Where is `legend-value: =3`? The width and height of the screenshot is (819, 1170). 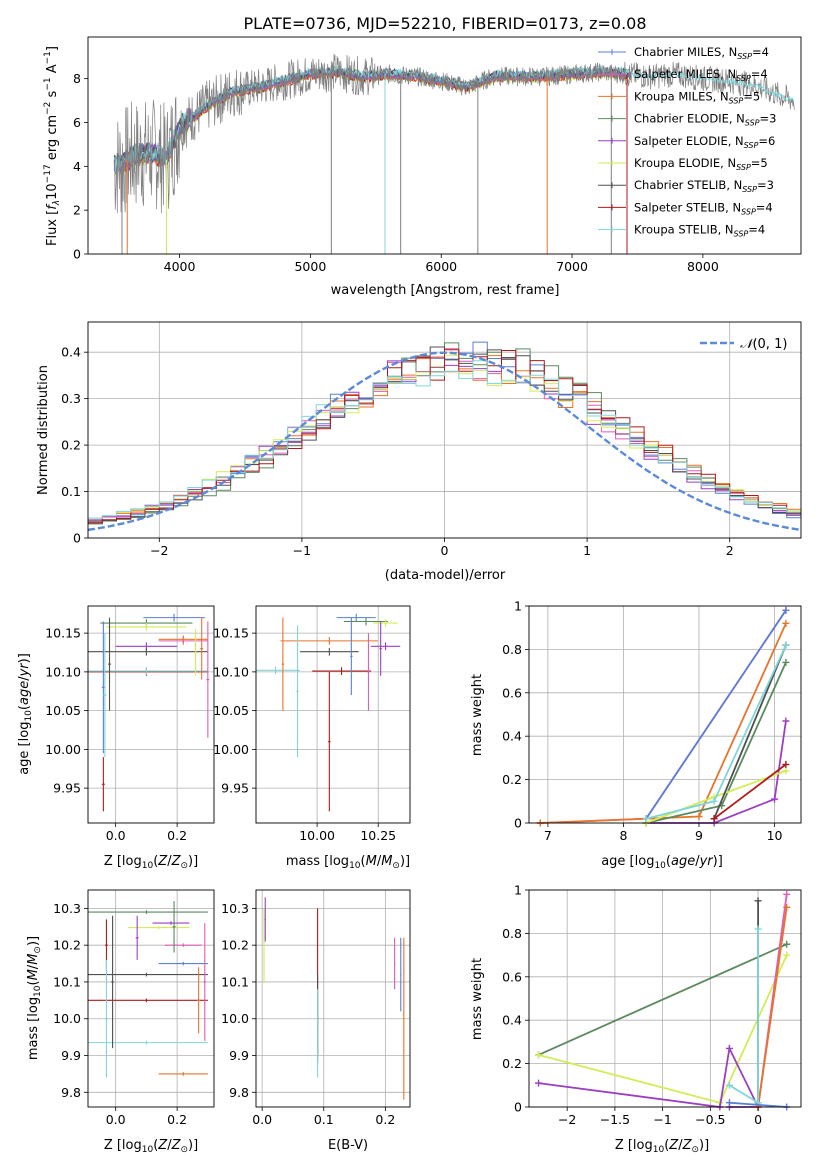
legend-value: =3 is located at coordinates (768, 119).